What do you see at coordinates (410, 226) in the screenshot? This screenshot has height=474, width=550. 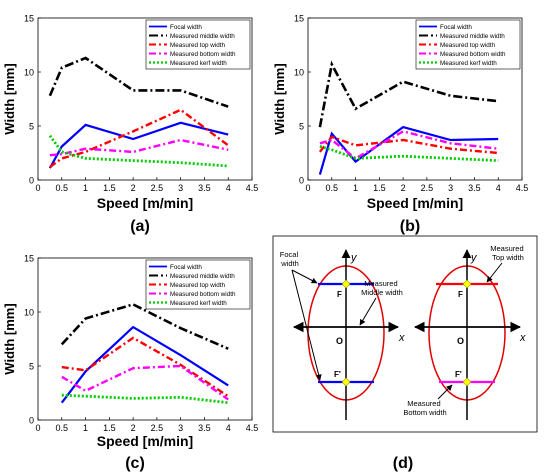 I see `panel-label-b: (b)` at bounding box center [410, 226].